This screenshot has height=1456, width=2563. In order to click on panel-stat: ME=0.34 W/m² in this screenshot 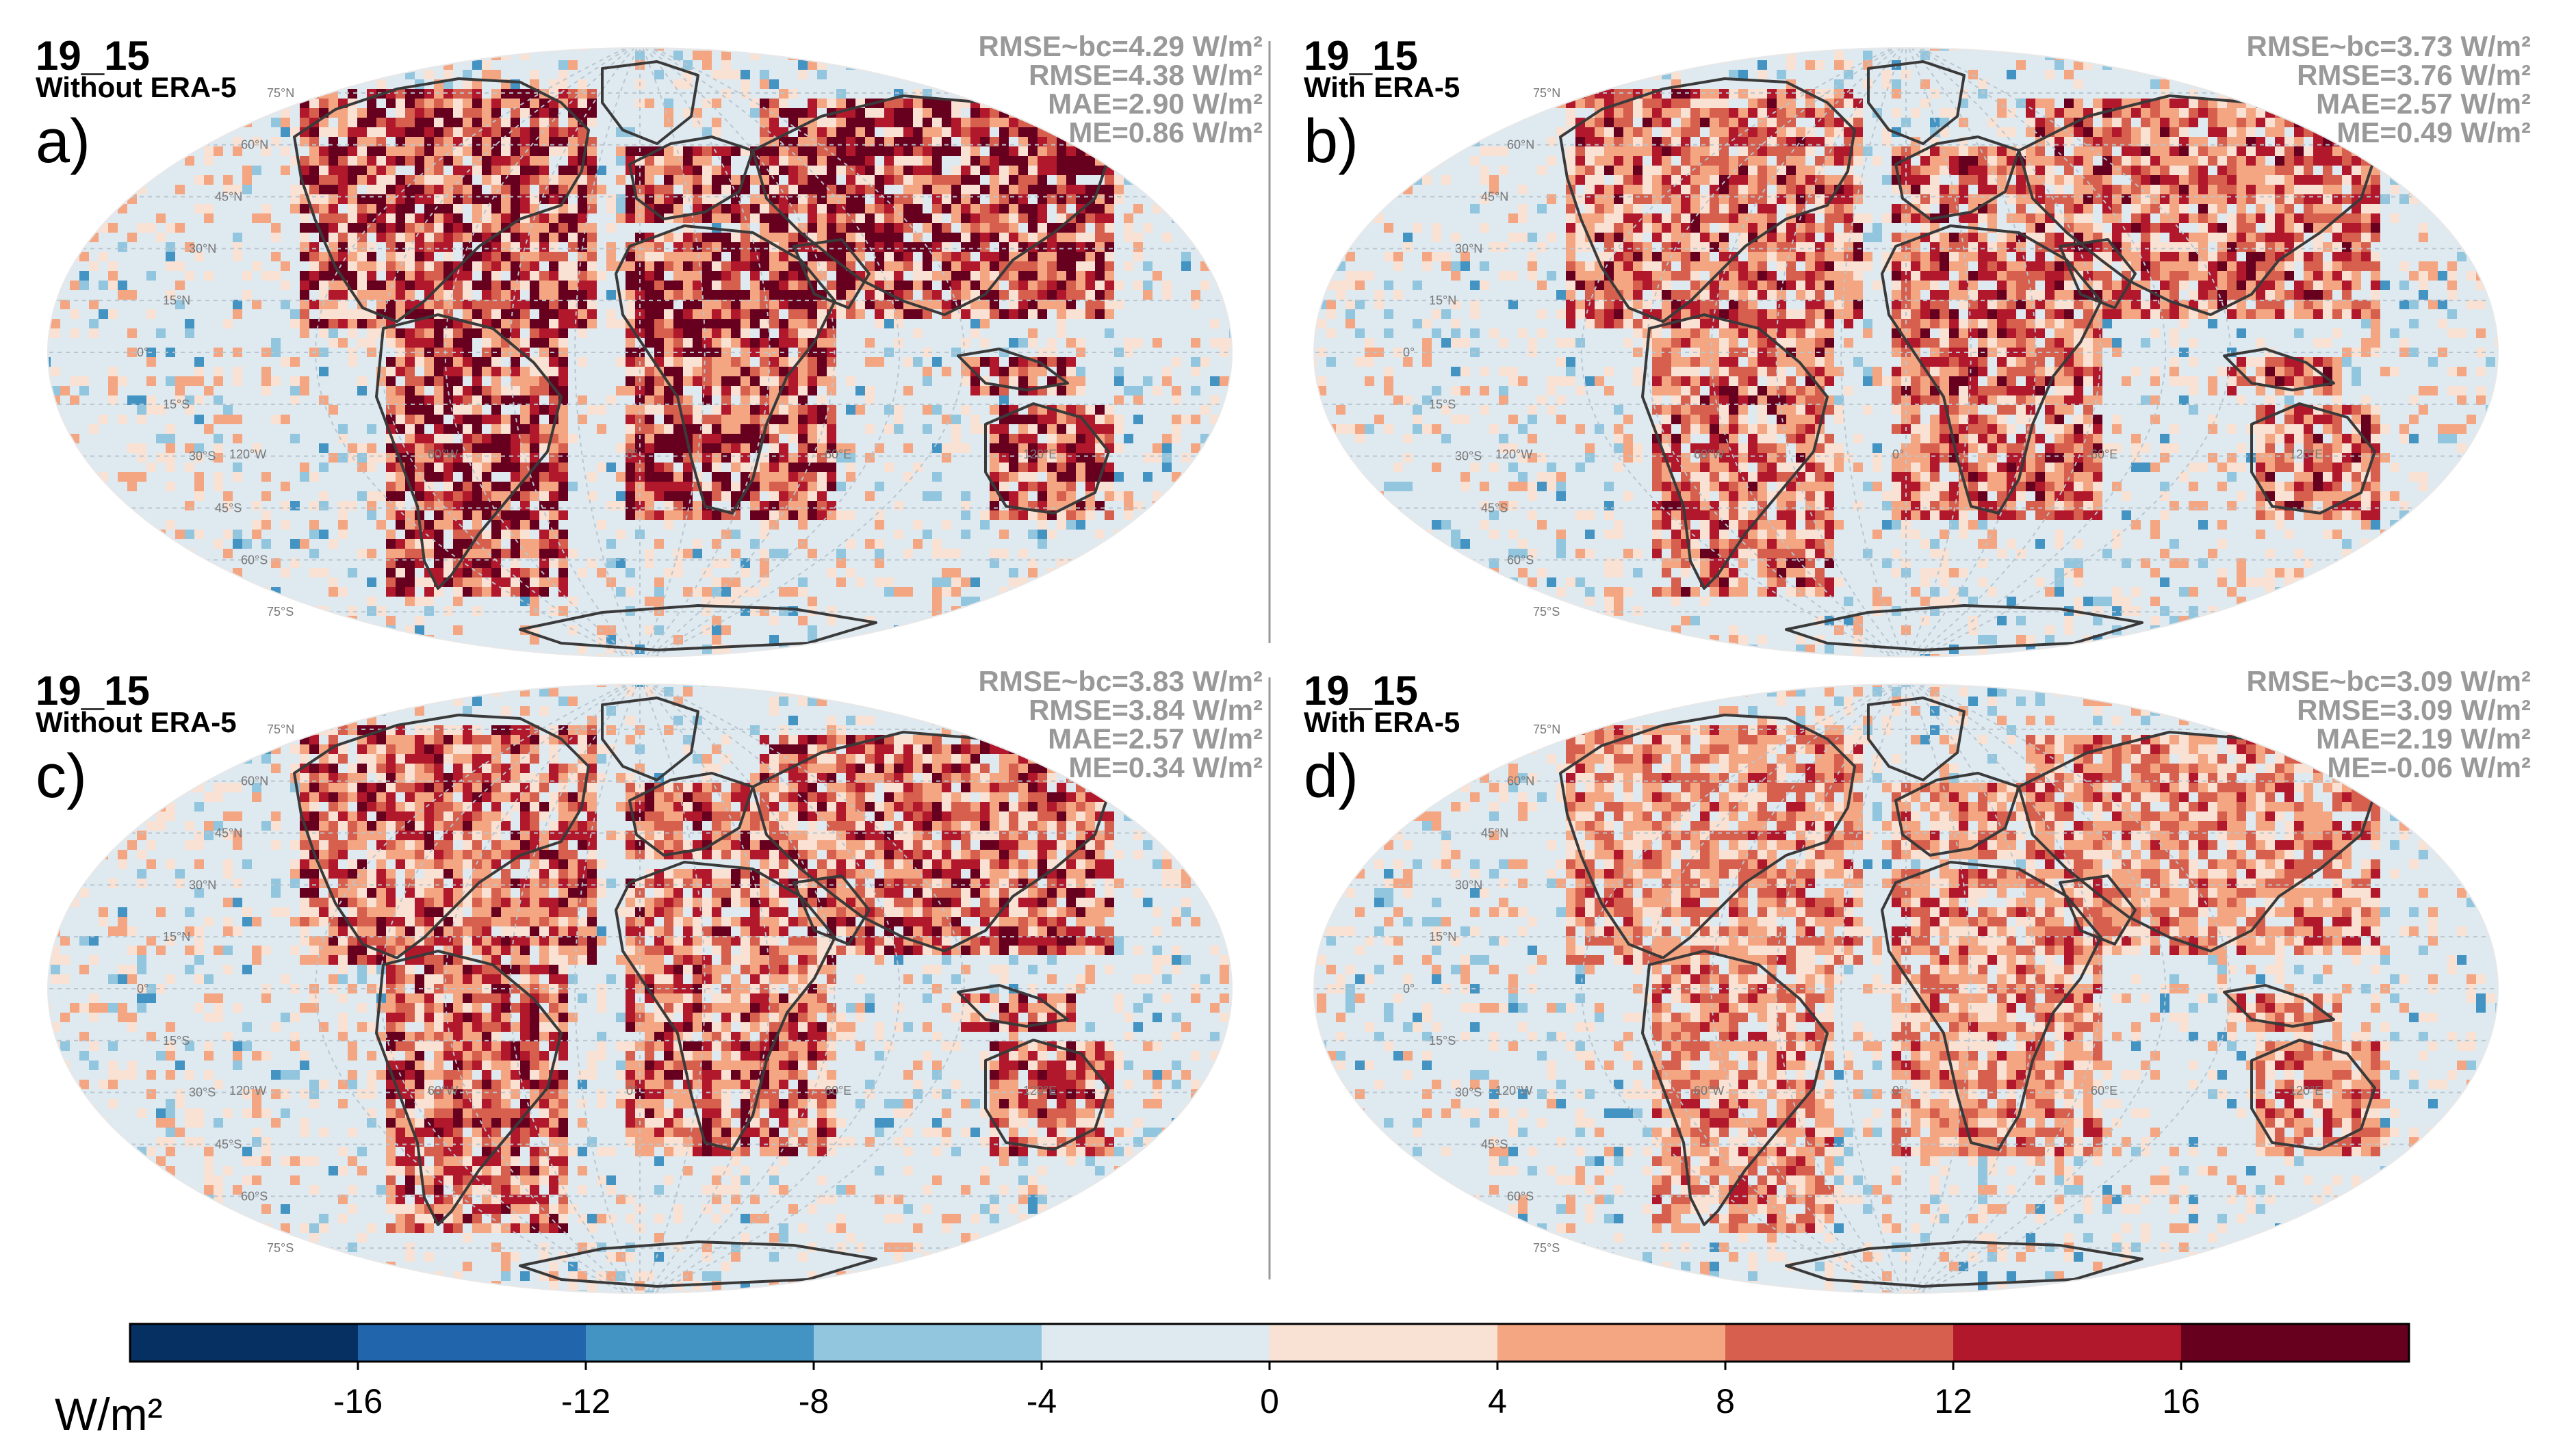, I will do `click(1165, 767)`.